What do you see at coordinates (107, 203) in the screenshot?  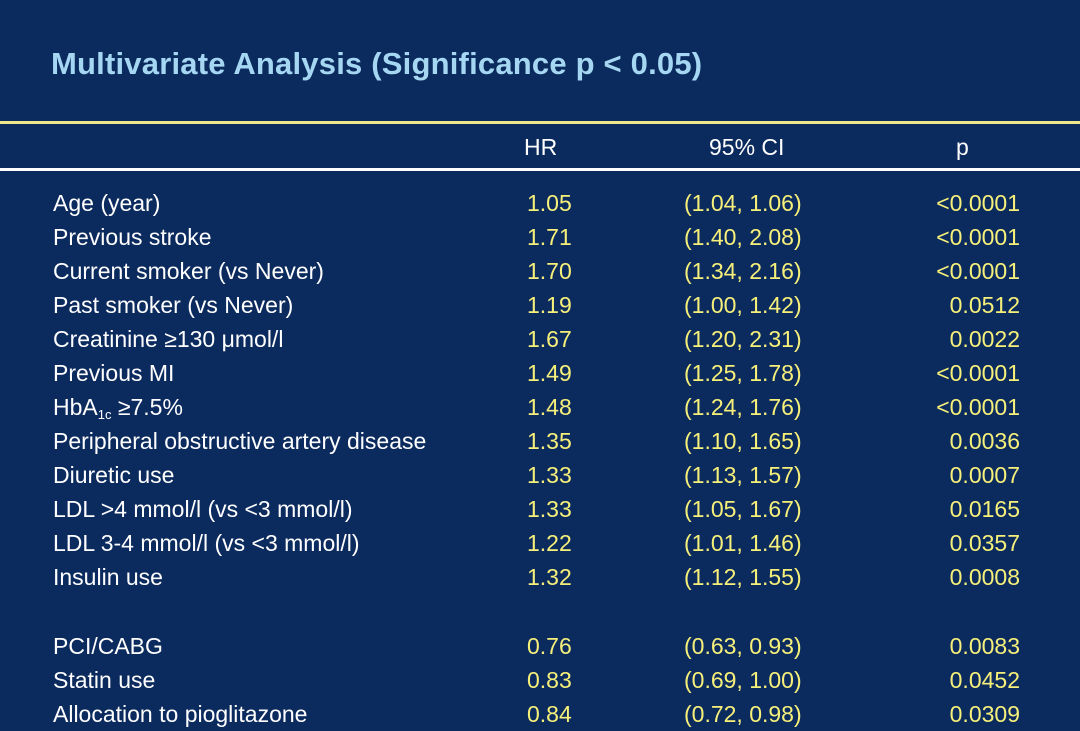 I see `row-label: Age (year)` at bounding box center [107, 203].